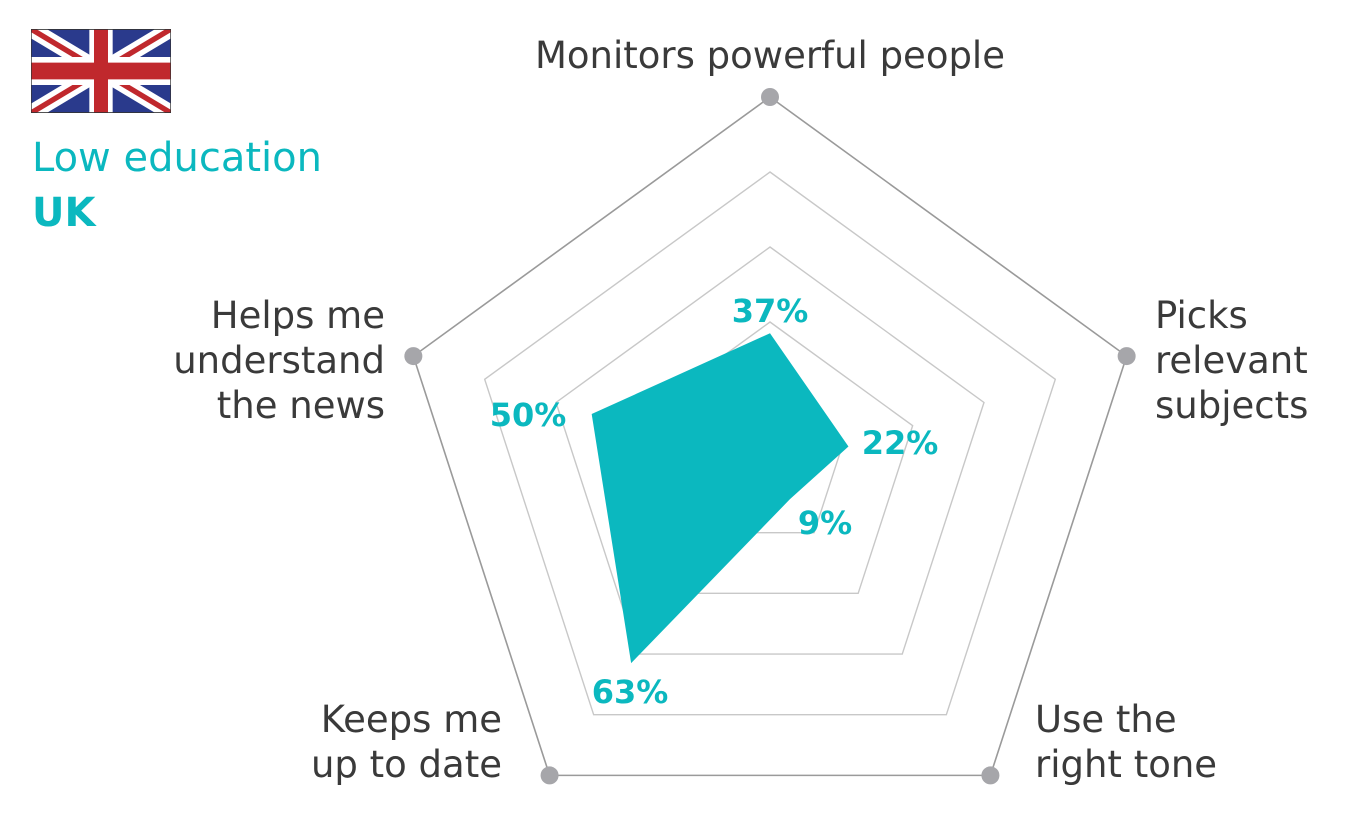 This screenshot has height=834, width=1363. Describe the element at coordinates (630, 692) in the screenshot. I see `value-label: 63%` at that location.